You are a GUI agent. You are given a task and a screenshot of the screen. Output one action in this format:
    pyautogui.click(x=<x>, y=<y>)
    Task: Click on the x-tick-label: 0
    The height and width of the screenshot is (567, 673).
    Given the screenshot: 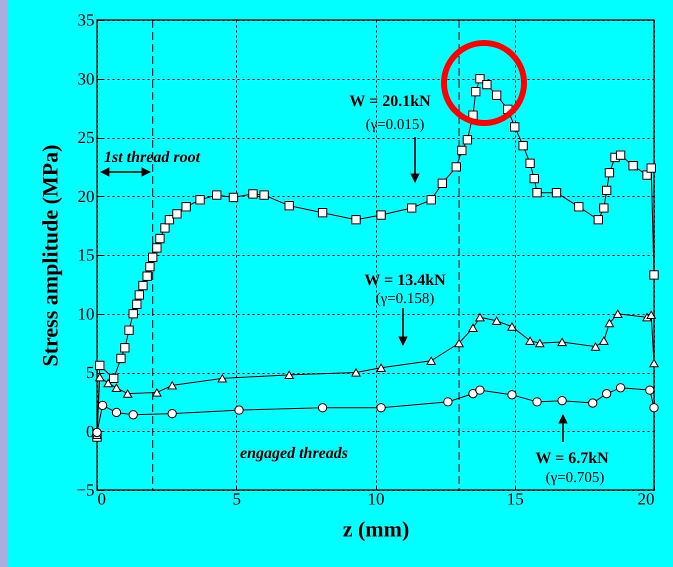 What is the action you would take?
    pyautogui.click(x=102, y=499)
    